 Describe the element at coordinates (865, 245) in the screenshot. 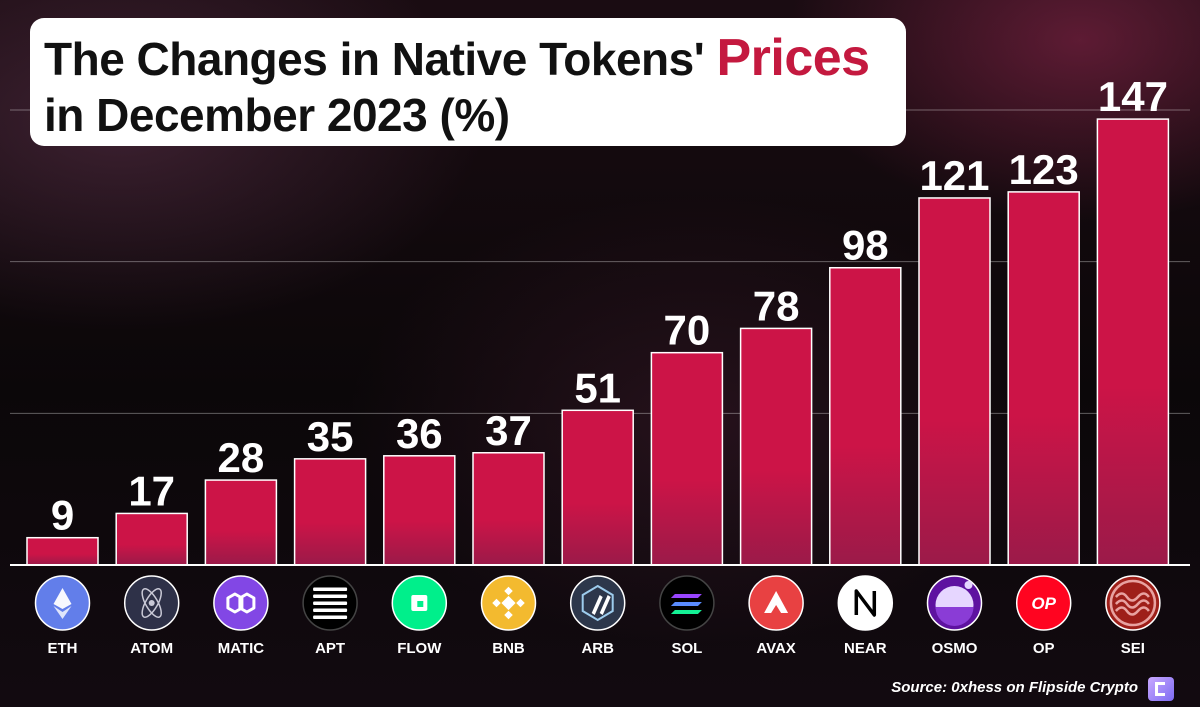

I see `data-label-near: 98` at that location.